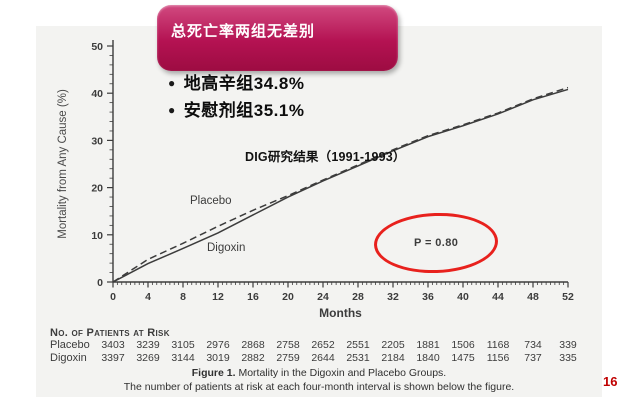 This screenshot has width=640, height=402. Describe the element at coordinates (218, 358) in the screenshot. I see `risk-count: 3019` at that location.